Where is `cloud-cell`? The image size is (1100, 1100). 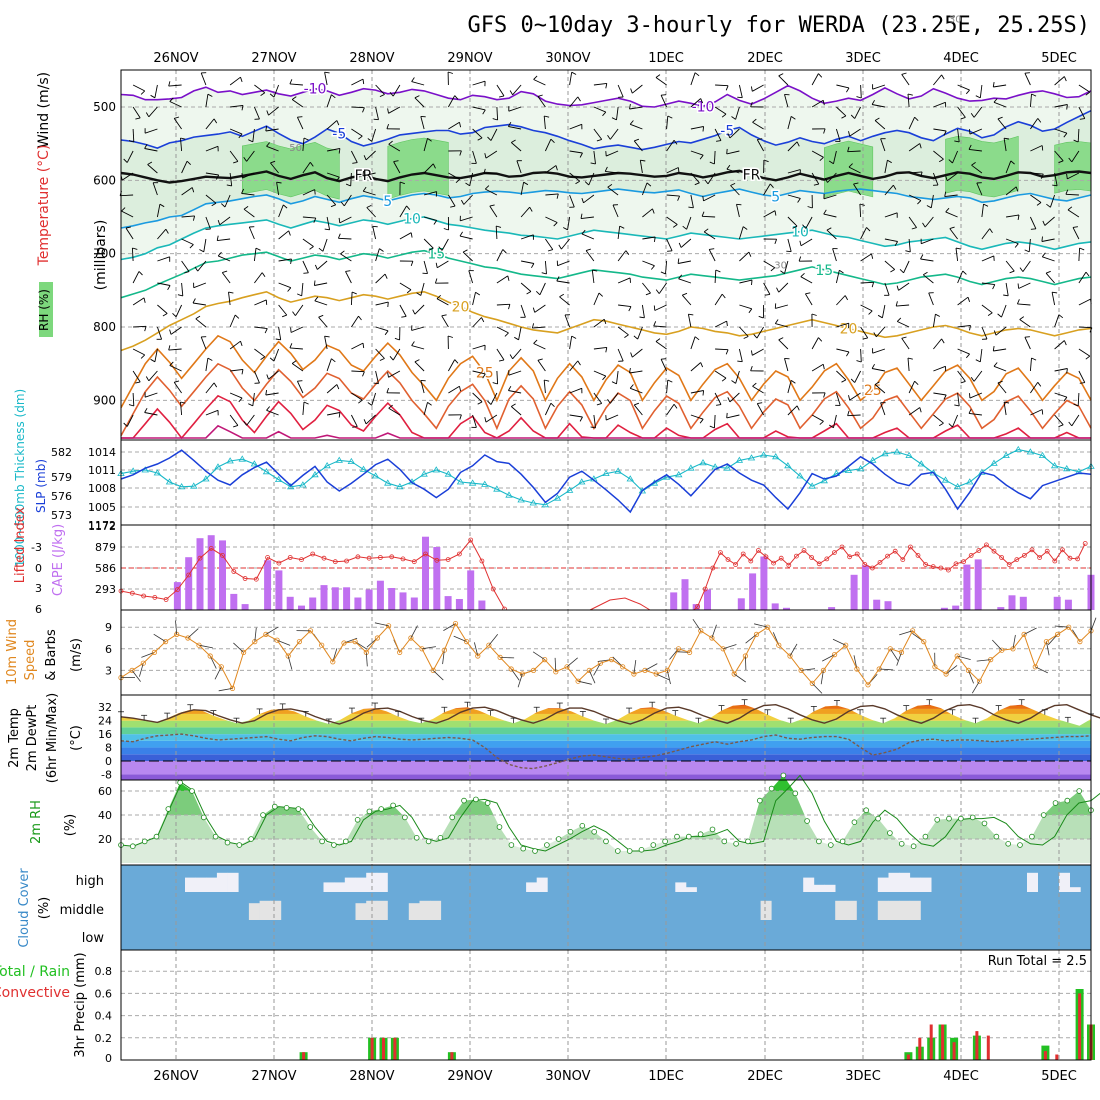 cloud-cell is located at coordinates (830, 888).